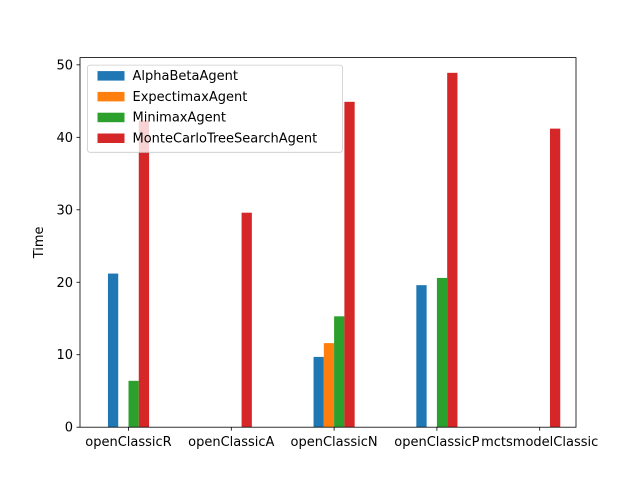 The image size is (640, 480). What do you see at coordinates (69, 428) in the screenshot?
I see `y-tick-label: 0` at bounding box center [69, 428].